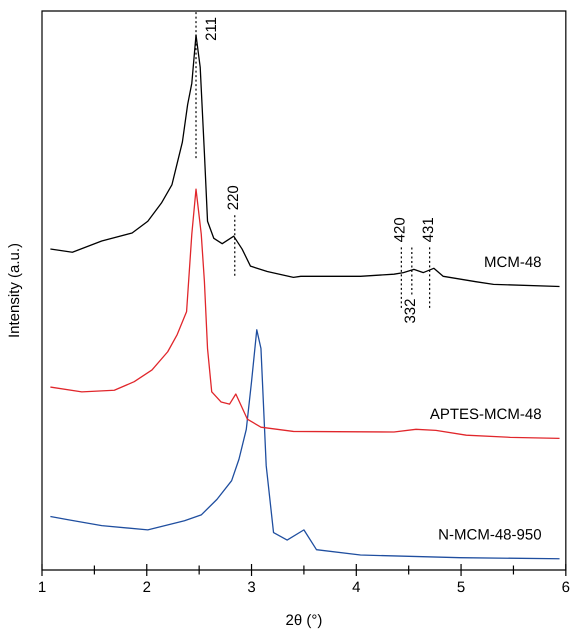 The height and width of the screenshot is (634, 579). What do you see at coordinates (490, 535) in the screenshot?
I see `series-label: N-MCM-48-950` at bounding box center [490, 535].